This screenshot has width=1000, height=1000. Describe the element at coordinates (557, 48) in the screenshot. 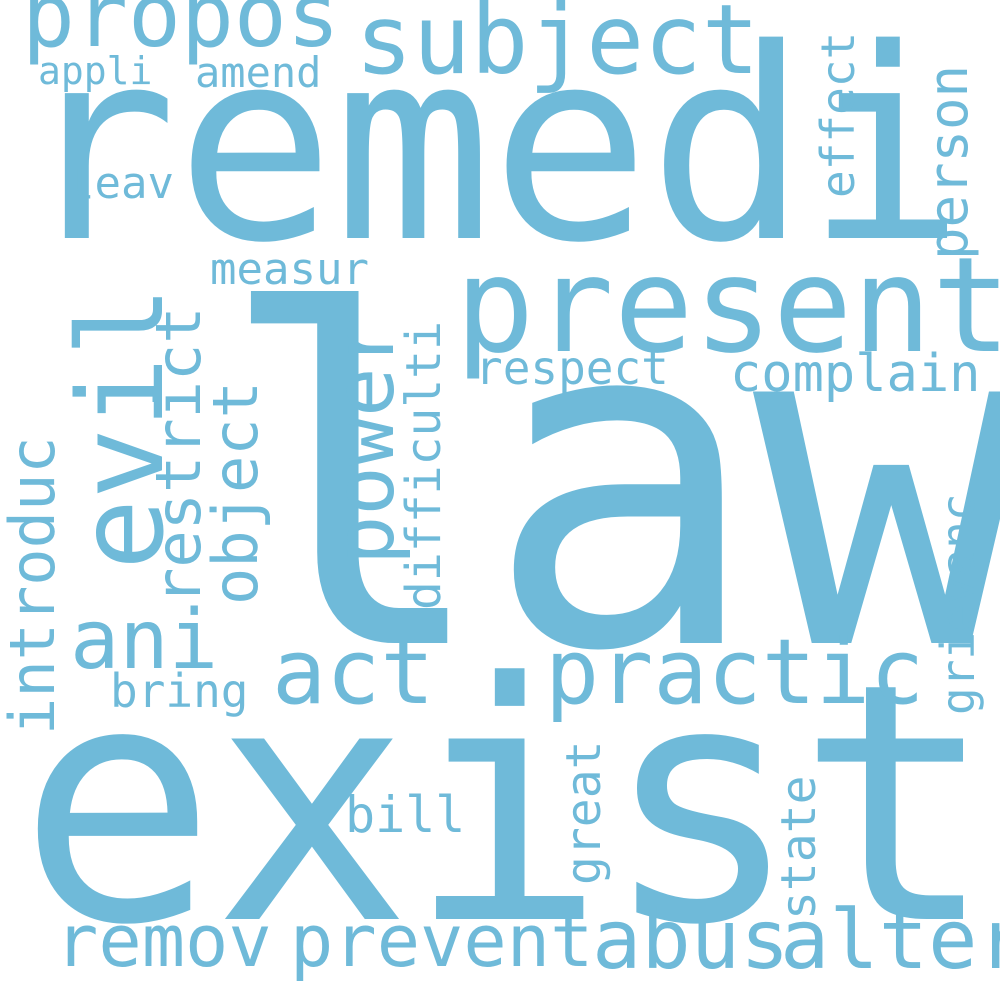

I see `word-subject: subject` at that location.